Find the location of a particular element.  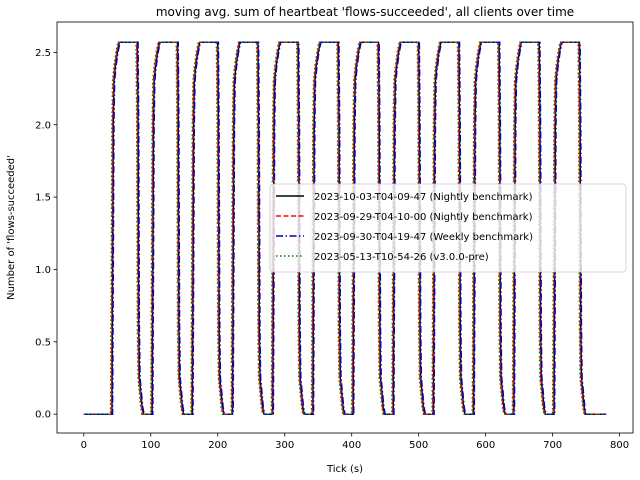

legend-box is located at coordinates (448, 228).